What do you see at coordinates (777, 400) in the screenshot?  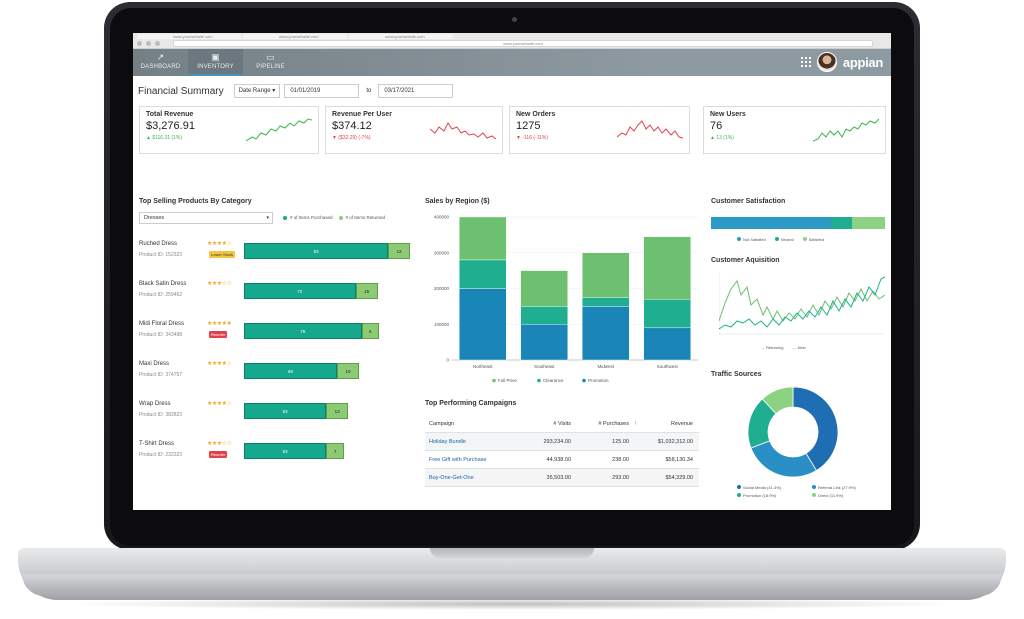 I see `donut-slice` at bounding box center [777, 400].